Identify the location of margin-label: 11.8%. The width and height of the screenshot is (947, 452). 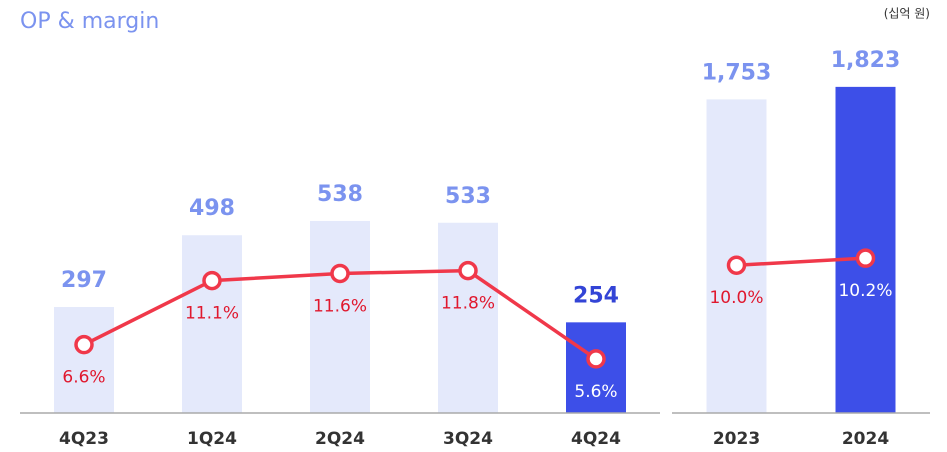
(468, 304).